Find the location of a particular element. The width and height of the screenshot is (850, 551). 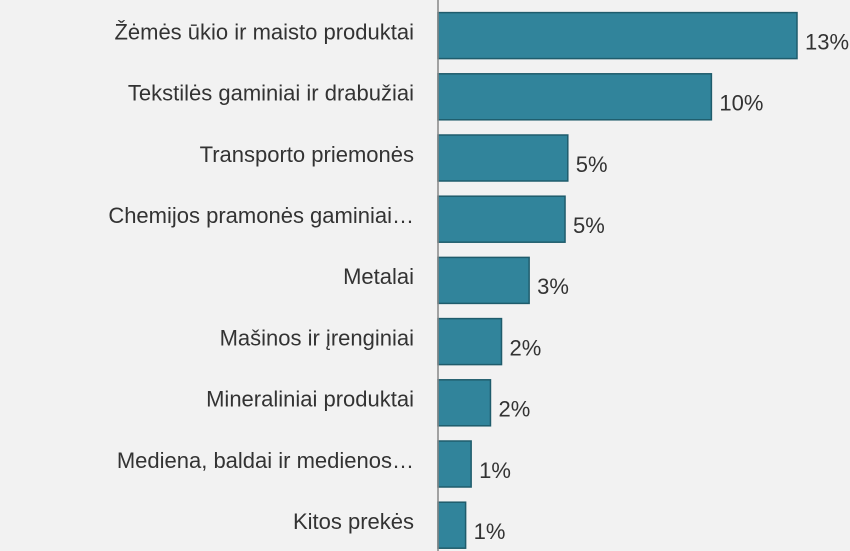

value-label: 13% is located at coordinates (827, 41).